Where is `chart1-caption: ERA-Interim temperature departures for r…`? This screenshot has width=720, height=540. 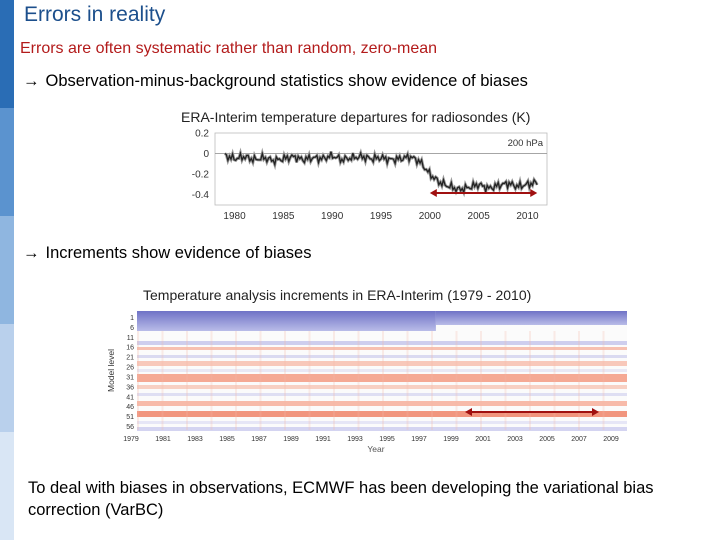
chart1-caption: ERA-Interim temperature departures for r… is located at coordinates (356, 117).